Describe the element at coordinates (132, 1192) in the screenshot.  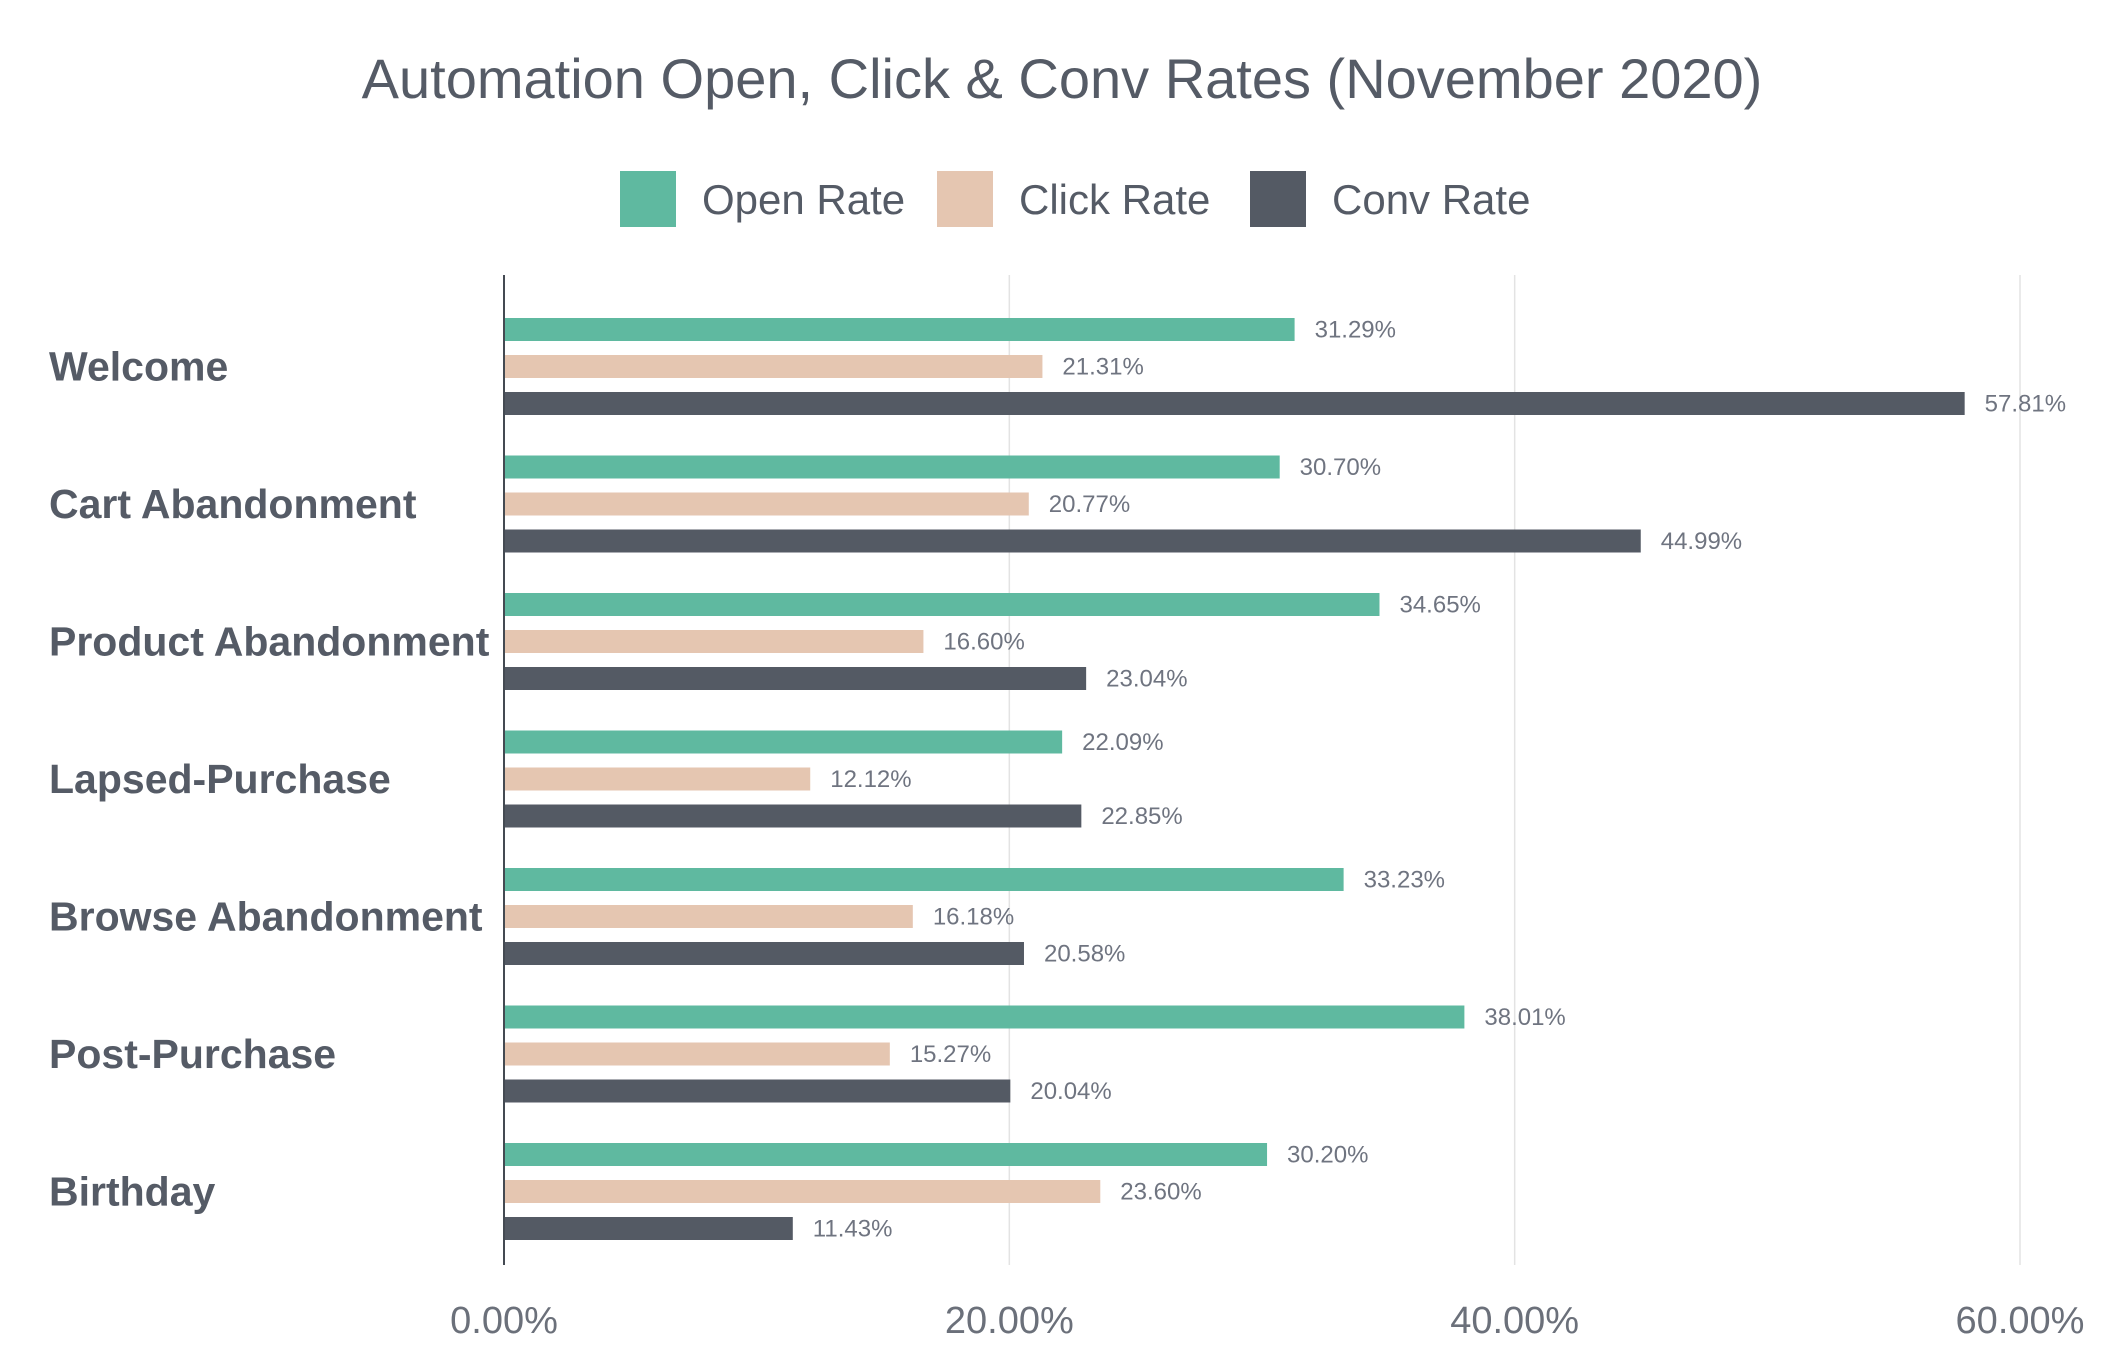
I see `category-label: Birthday` at that location.